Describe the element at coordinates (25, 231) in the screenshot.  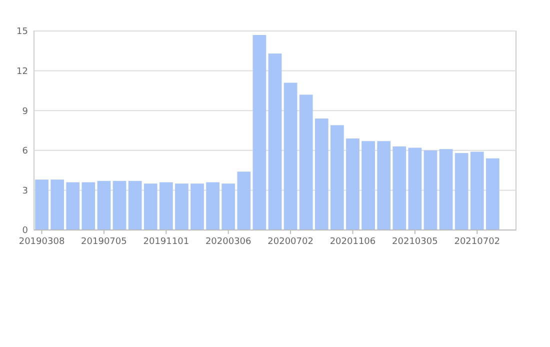
I see `y-tick-label: 0` at that location.